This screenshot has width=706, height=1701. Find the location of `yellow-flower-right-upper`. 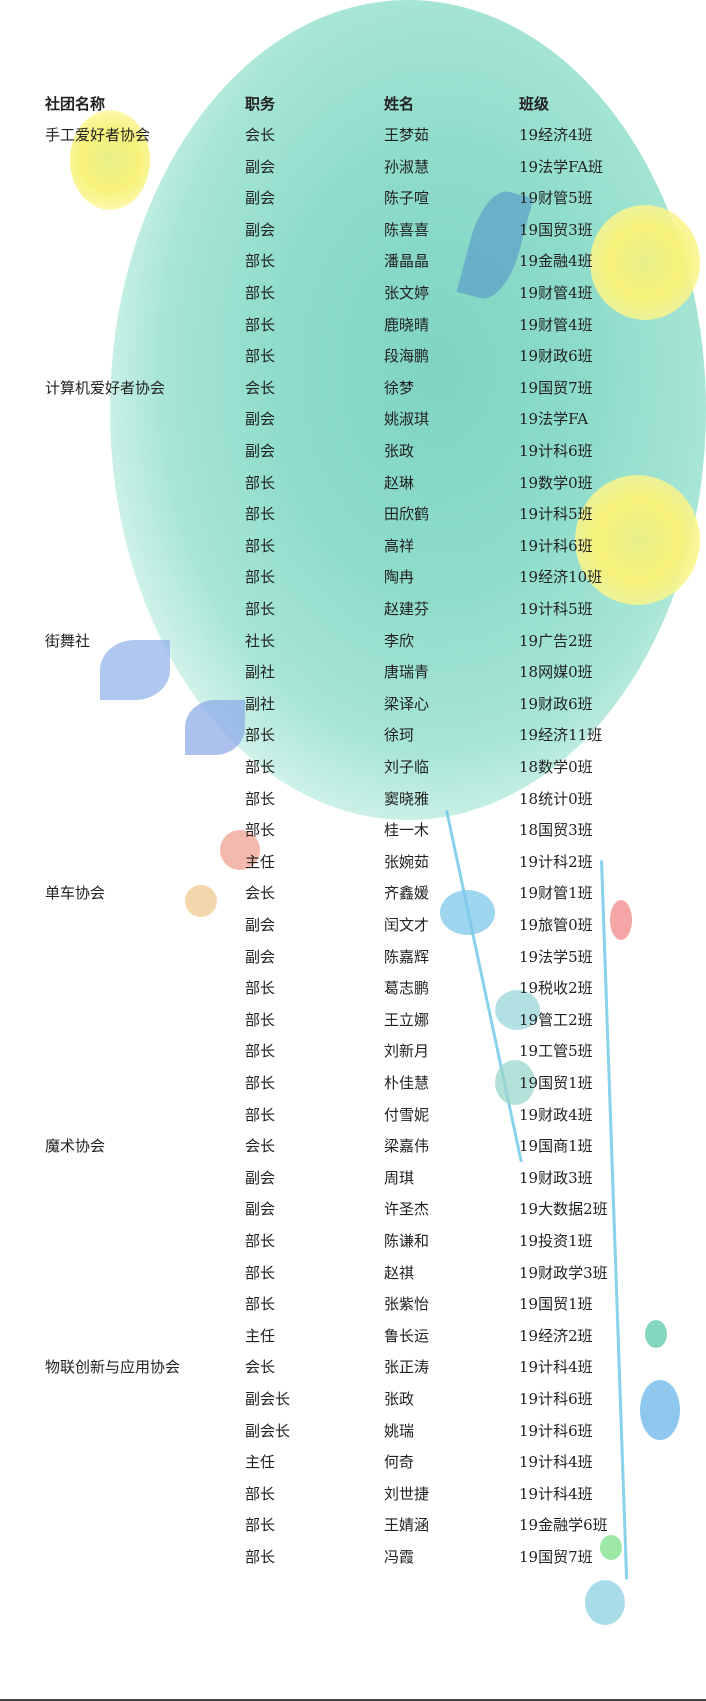

yellow-flower-right-upper is located at coordinates (645, 262).